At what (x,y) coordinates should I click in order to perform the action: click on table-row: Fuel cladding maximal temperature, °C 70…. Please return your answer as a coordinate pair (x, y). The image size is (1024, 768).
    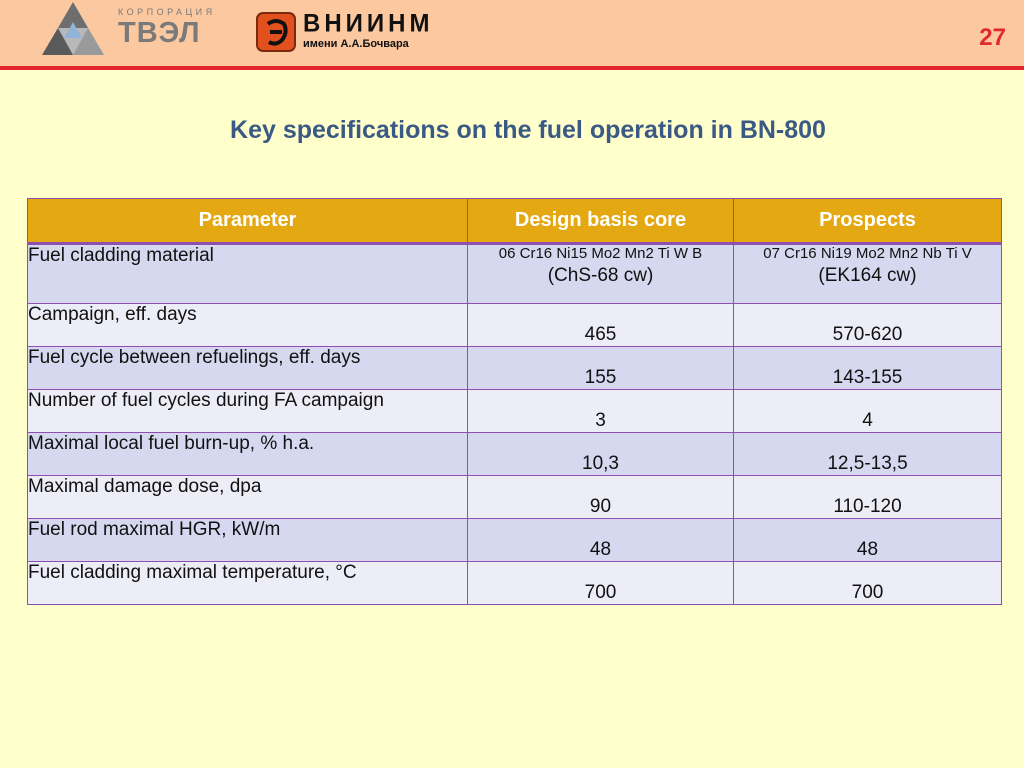
    Looking at the image, I should click on (514, 583).